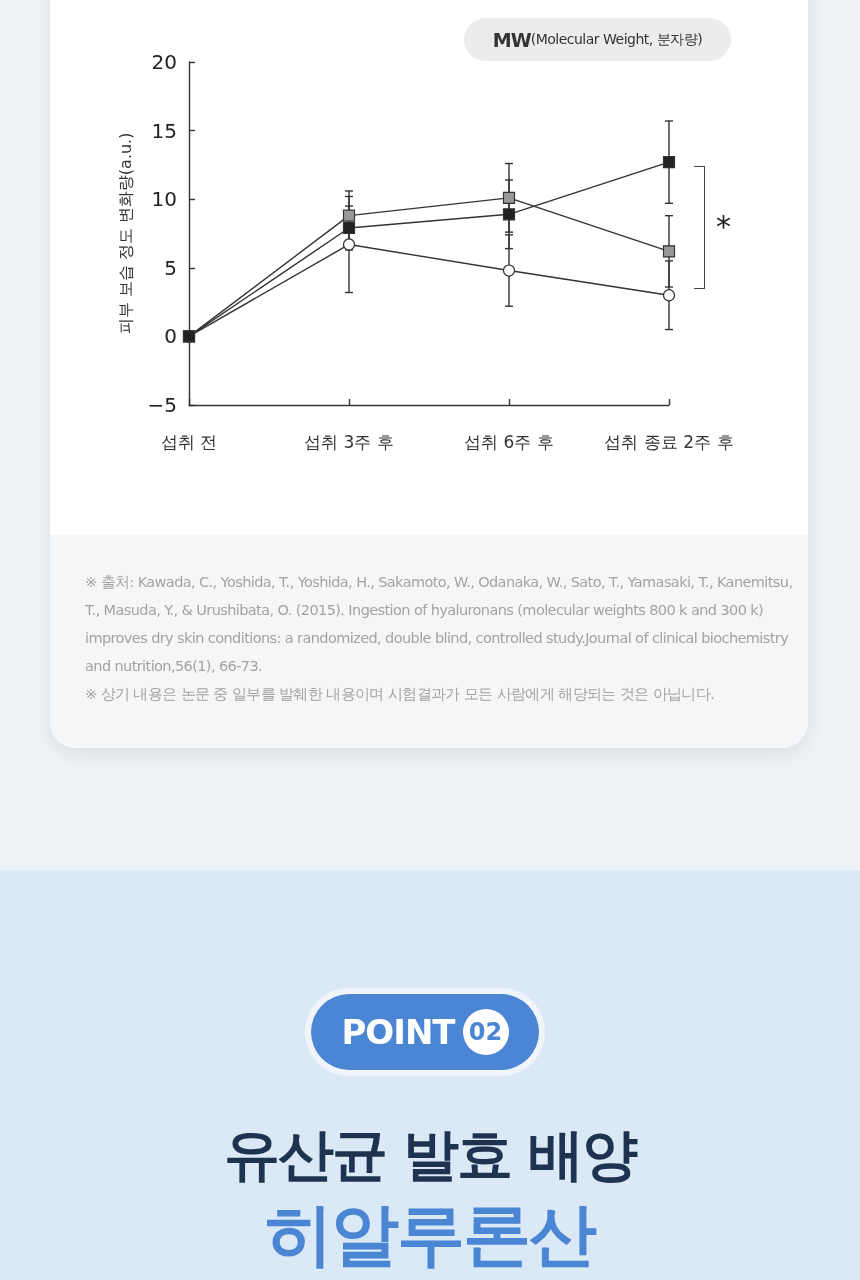  I want to click on x-tick-label: 섭취 전, so click(189, 441).